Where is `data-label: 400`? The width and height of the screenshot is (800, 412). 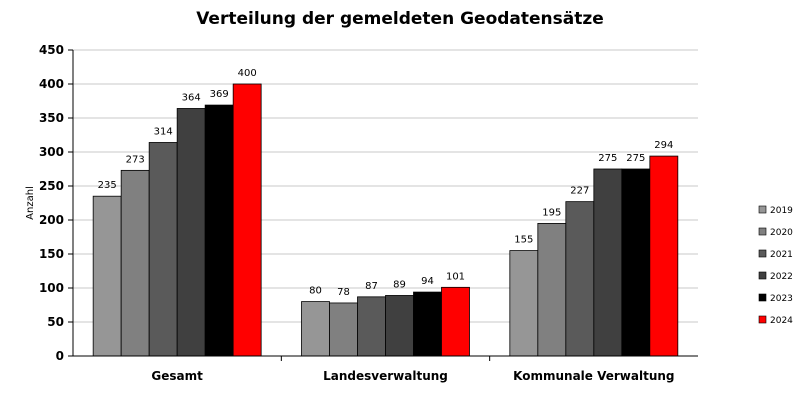 data-label: 400 is located at coordinates (247, 73).